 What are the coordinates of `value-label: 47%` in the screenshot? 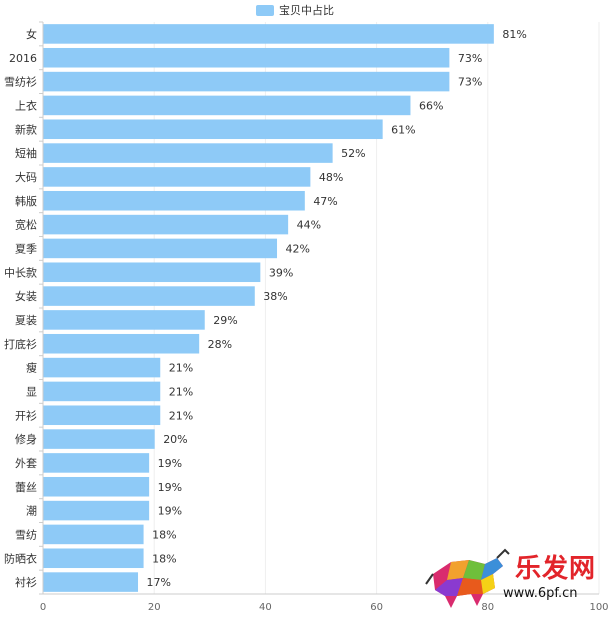 It's located at (325, 201).